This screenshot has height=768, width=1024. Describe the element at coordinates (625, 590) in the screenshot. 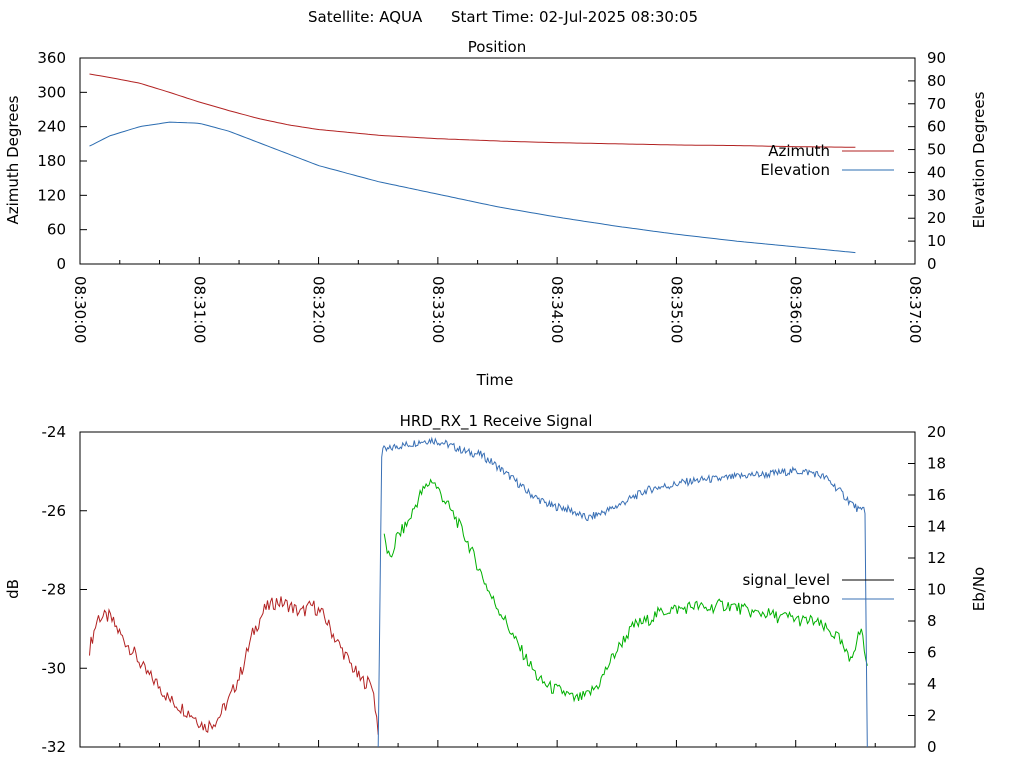

I see `signal-level-line-locked` at that location.